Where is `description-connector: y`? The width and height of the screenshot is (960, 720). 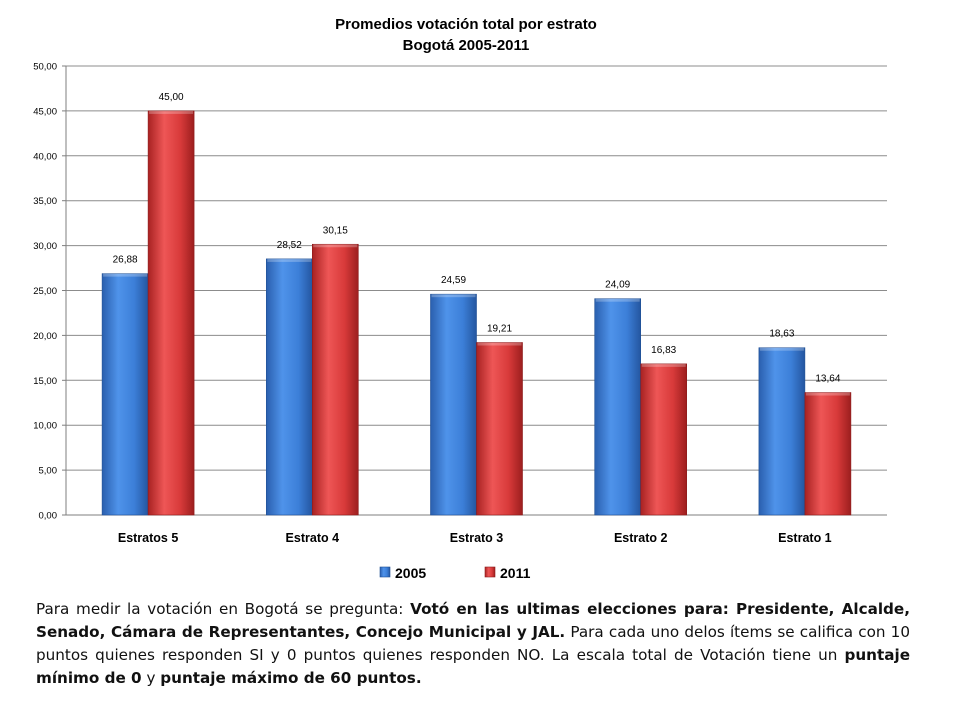 description-connector: y is located at coordinates (151, 678).